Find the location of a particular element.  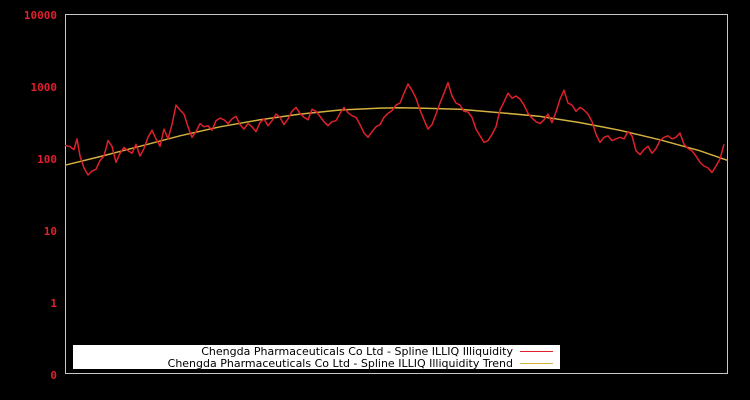

legend-box is located at coordinates (316, 357).